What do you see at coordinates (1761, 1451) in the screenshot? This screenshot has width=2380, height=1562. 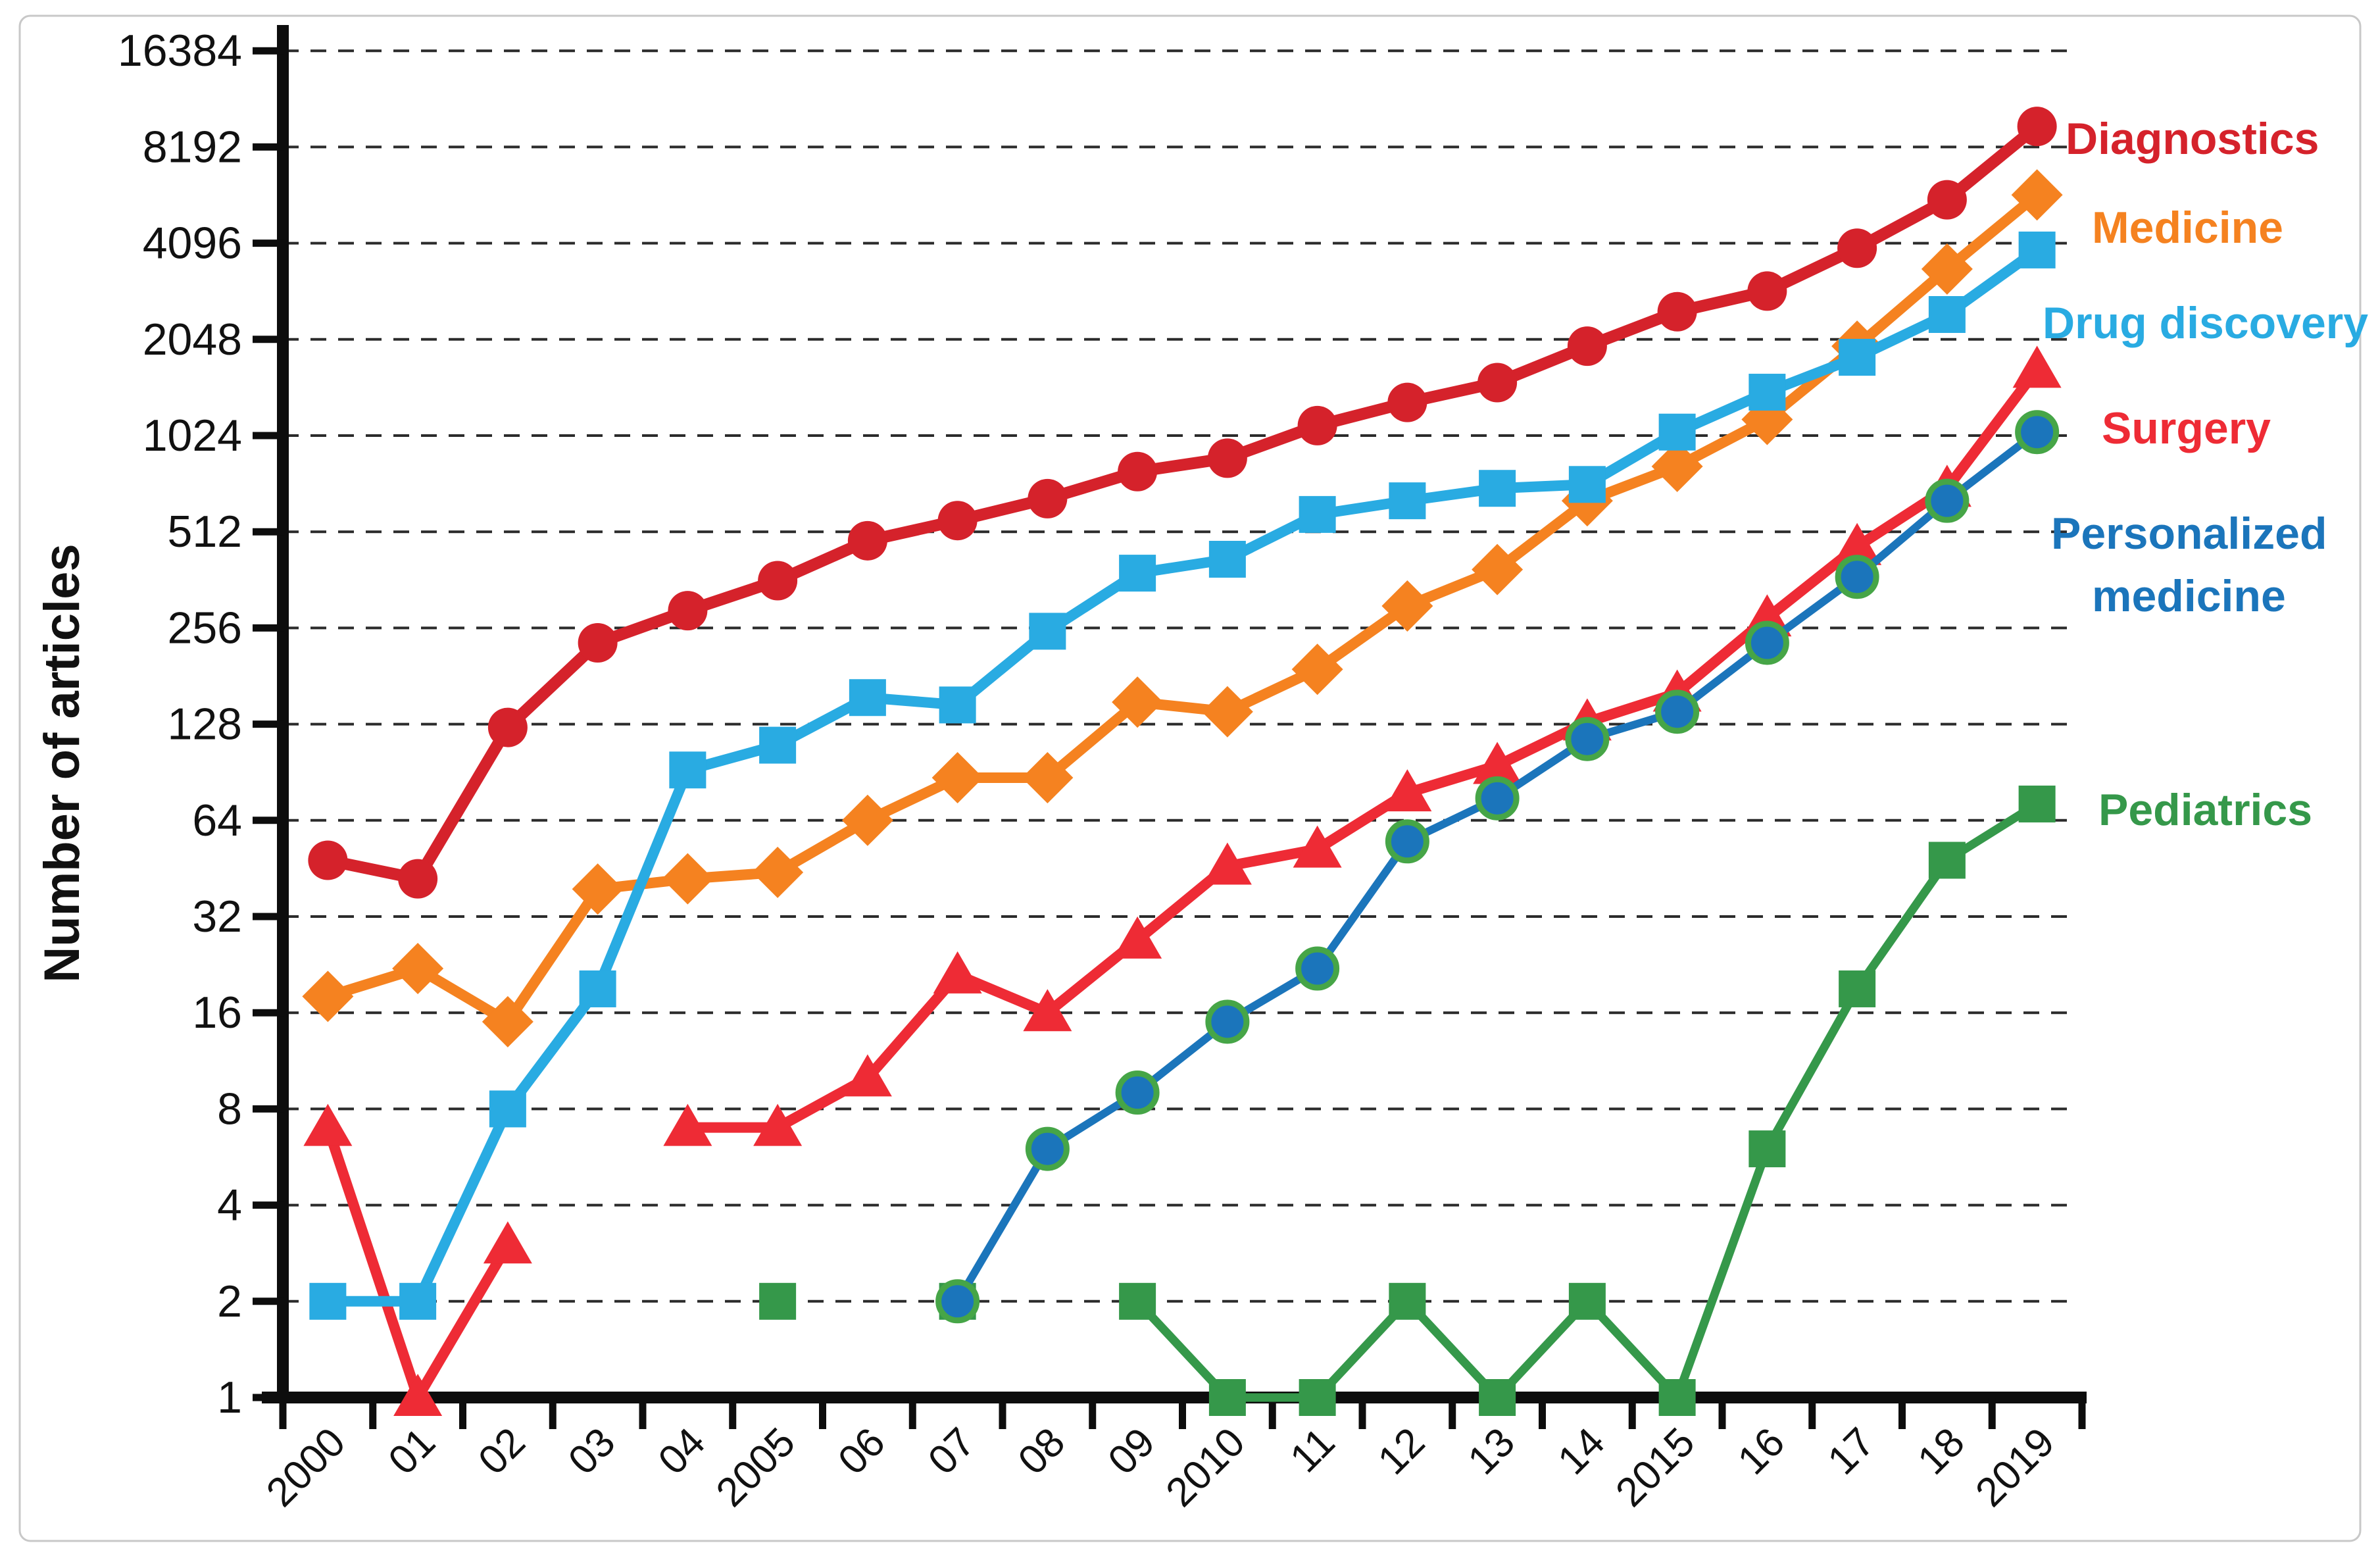 I see `x-tick-label-16: 16` at bounding box center [1761, 1451].